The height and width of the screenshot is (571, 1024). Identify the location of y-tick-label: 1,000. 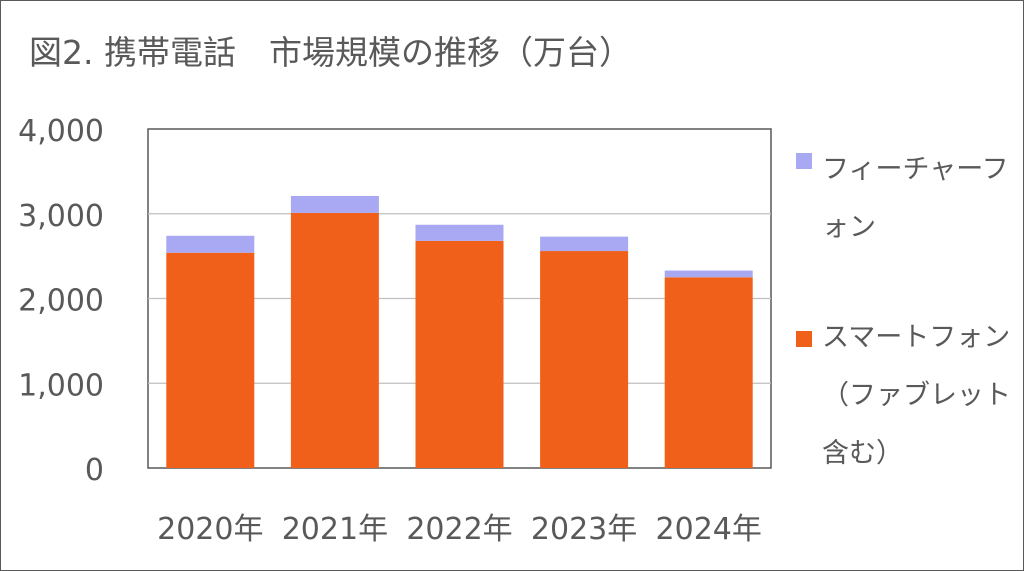
(61, 385).